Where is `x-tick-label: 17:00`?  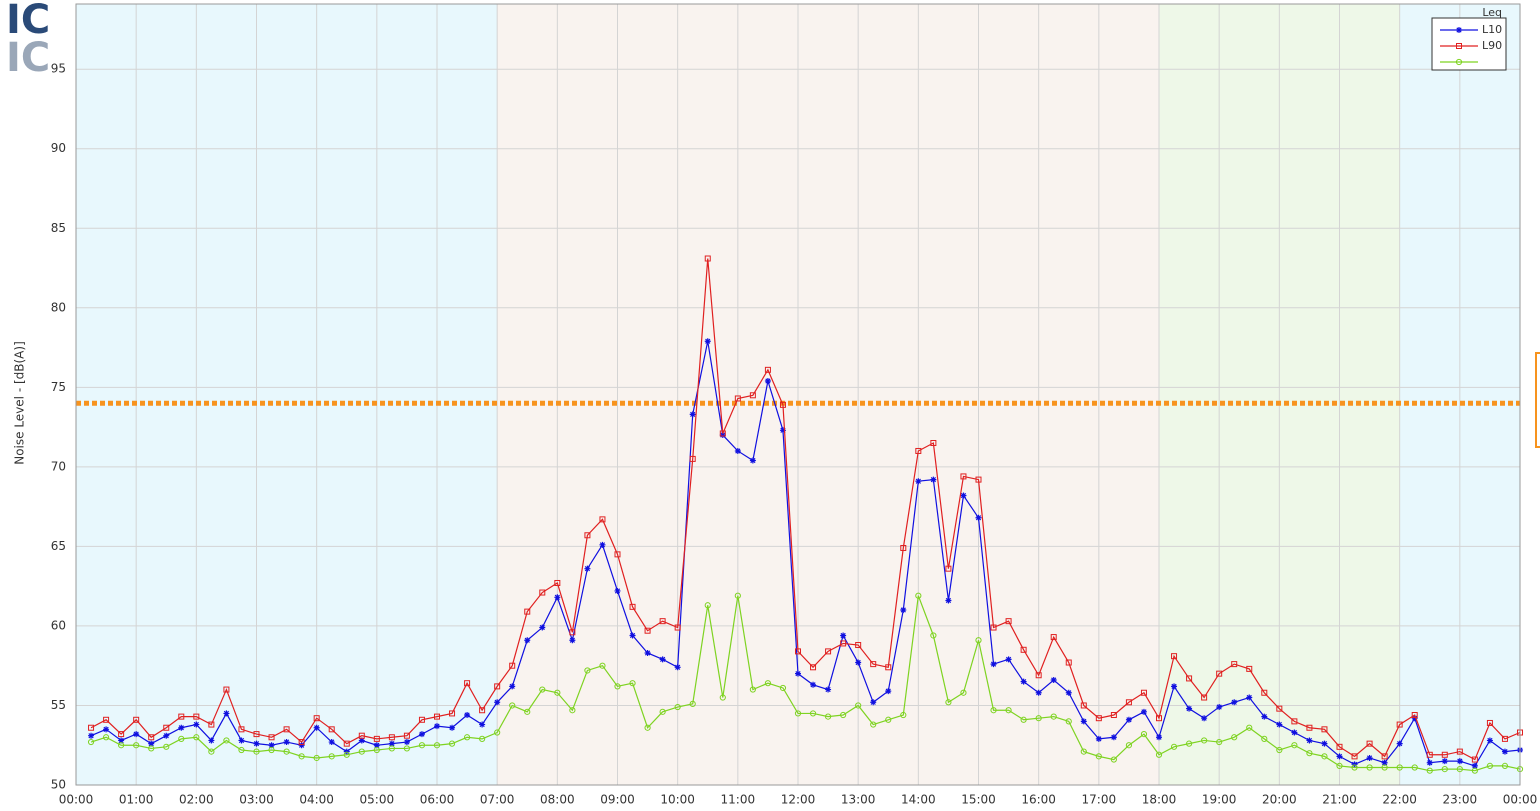 x-tick-label: 17:00 is located at coordinates (1099, 800).